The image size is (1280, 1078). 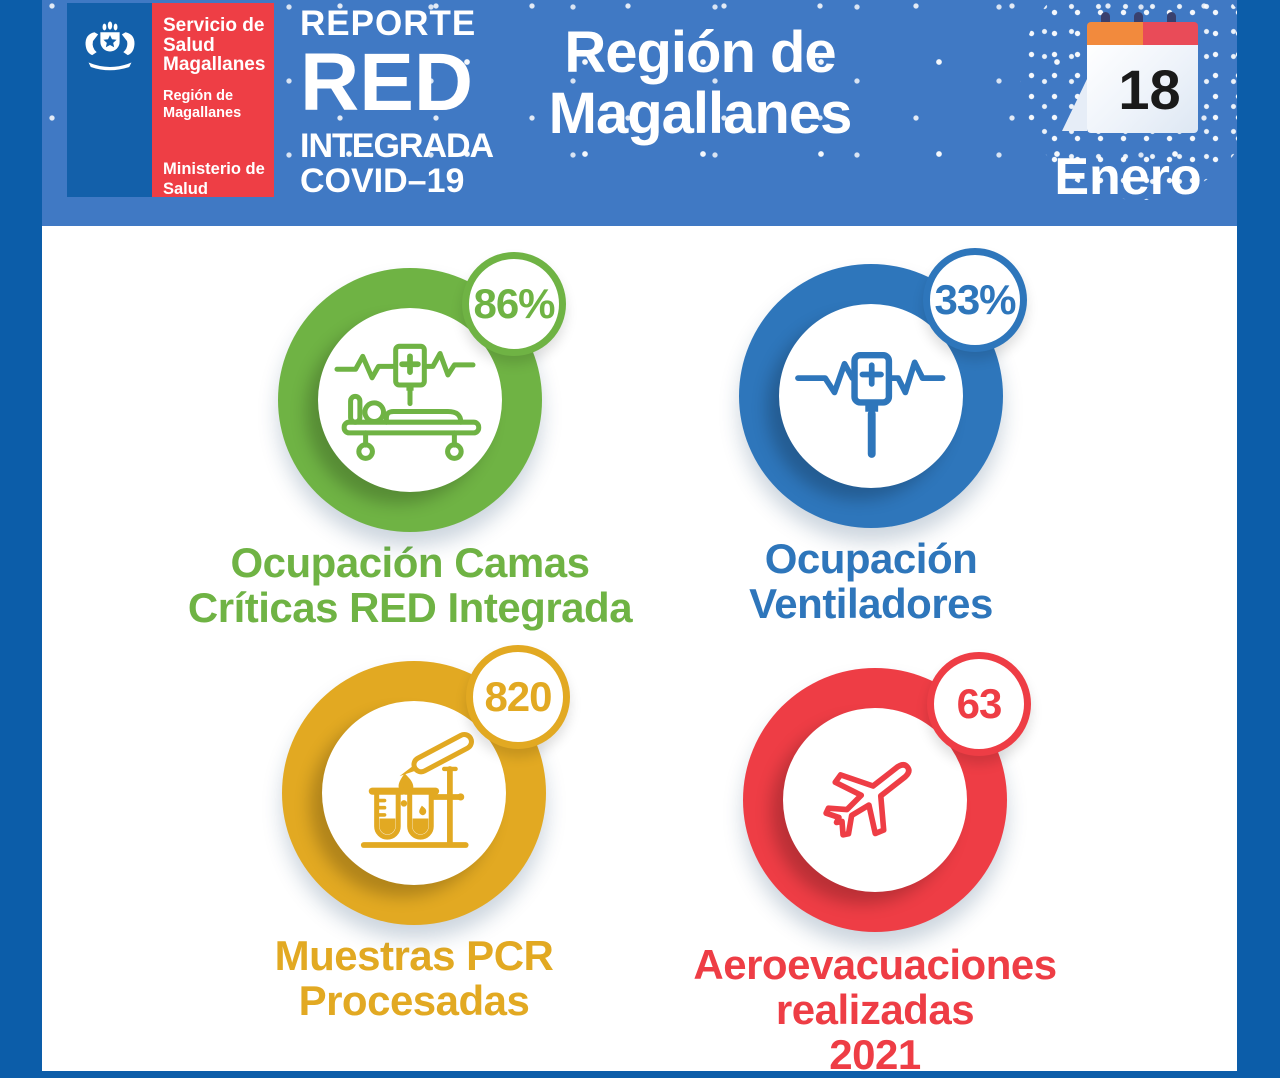 What do you see at coordinates (871, 581) in the screenshot?
I see `stat-label: Ocupación Ventiladores` at bounding box center [871, 581].